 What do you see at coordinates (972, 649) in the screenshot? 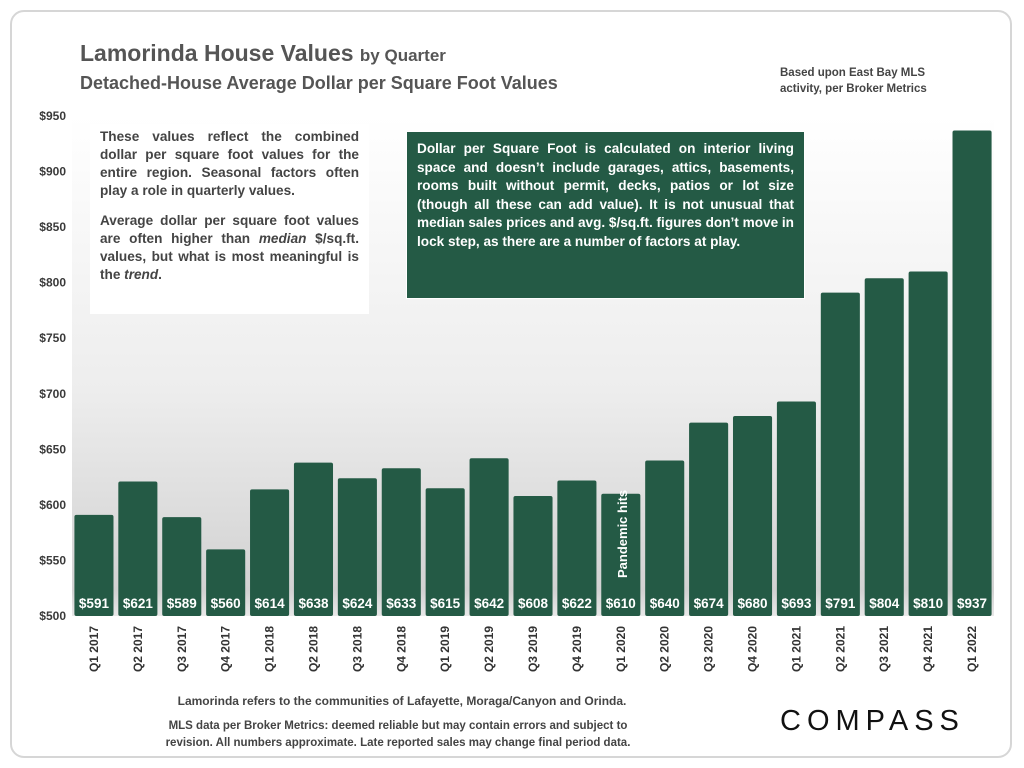
I see `x-tick-label: Q1 2022` at bounding box center [972, 649].